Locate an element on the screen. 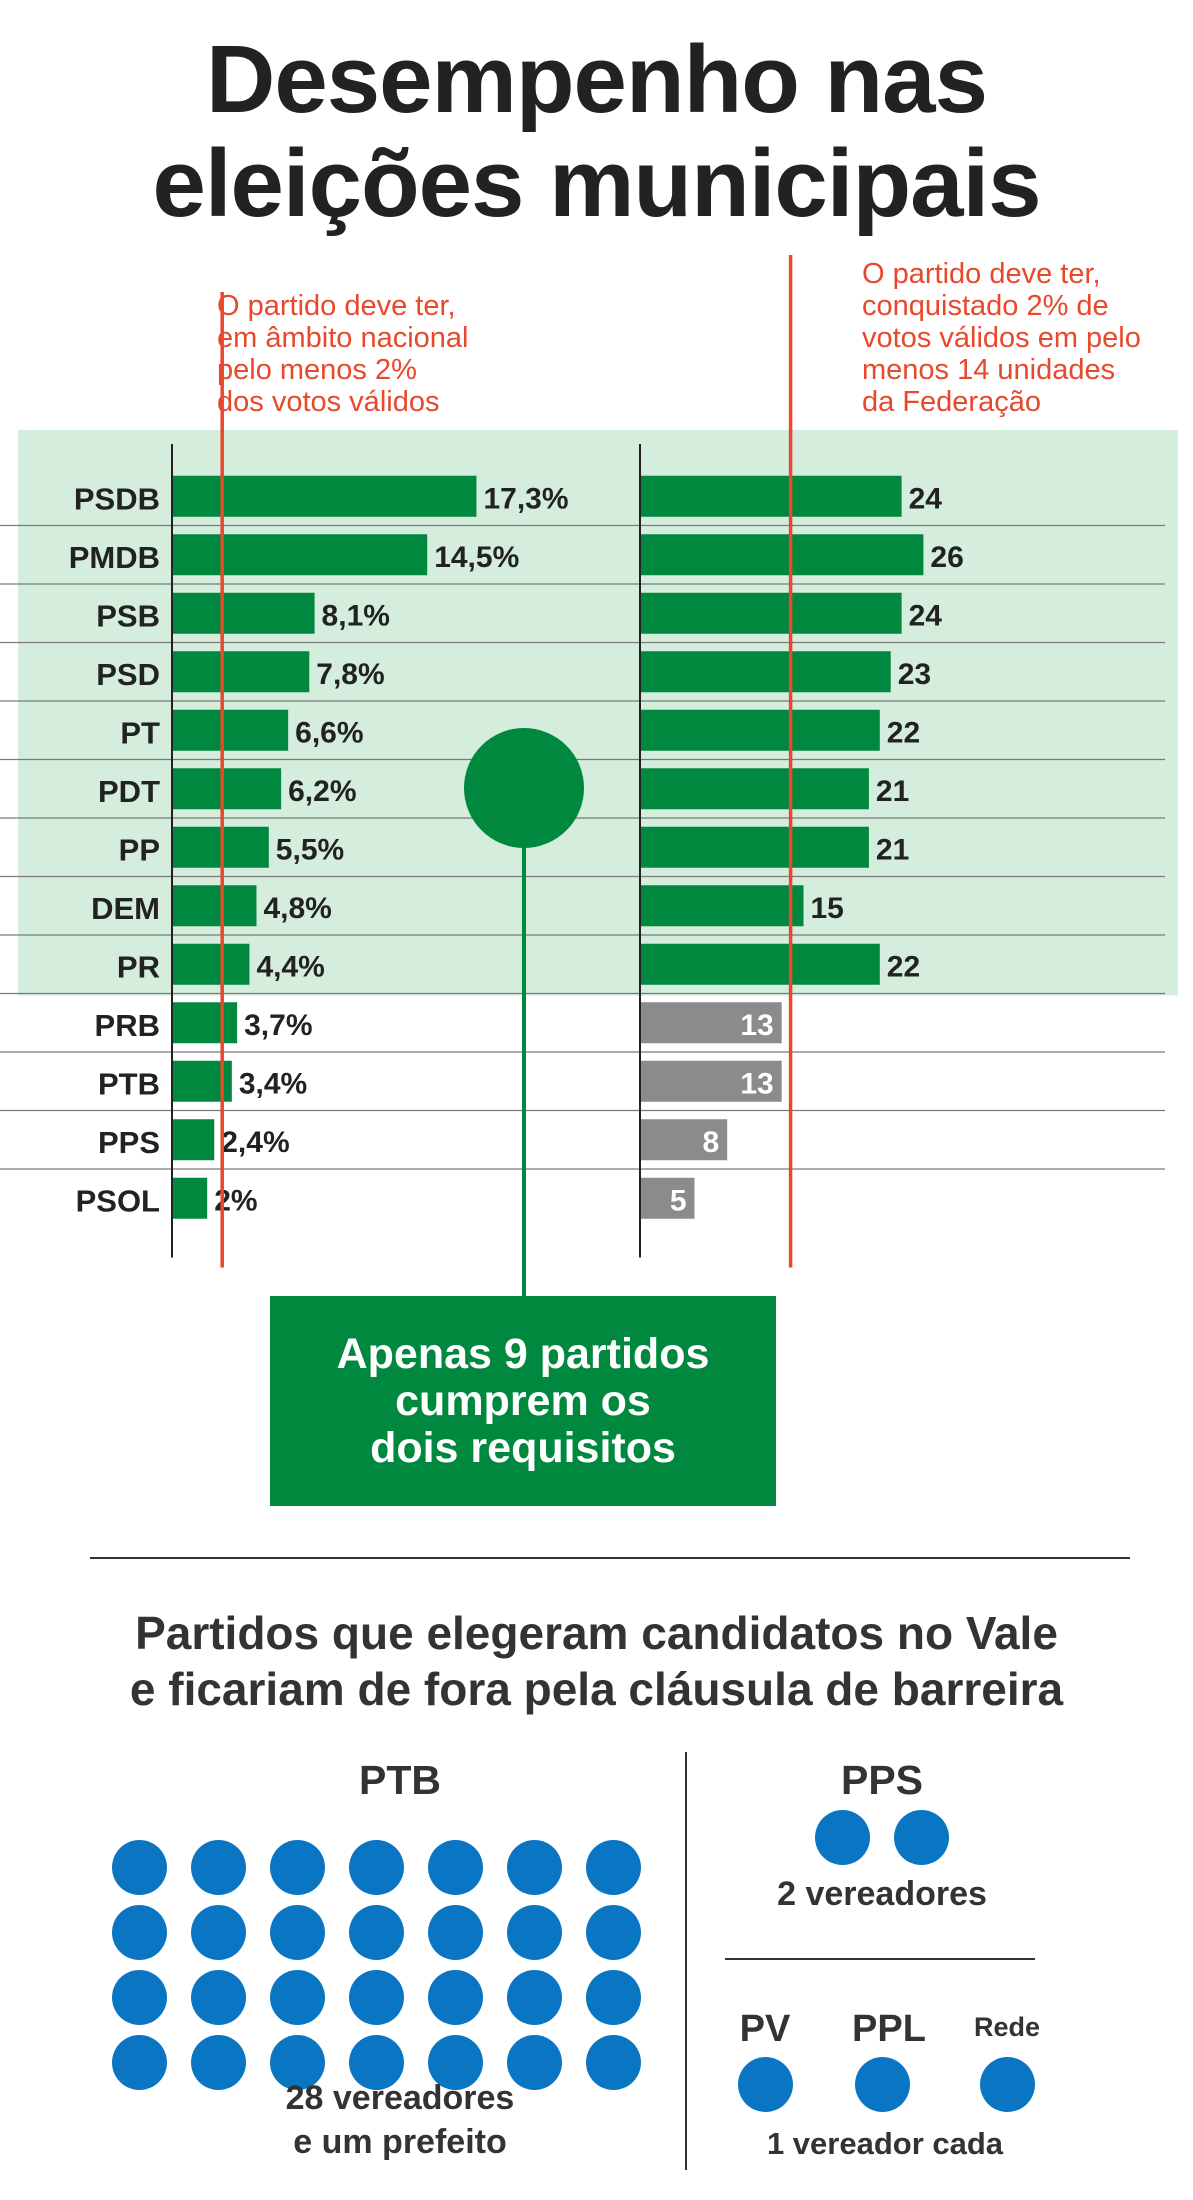 Image resolution: width=1193 pixels, height=2200 pixels. note-right-line-2: conquistado 2% de is located at coordinates (985, 306).